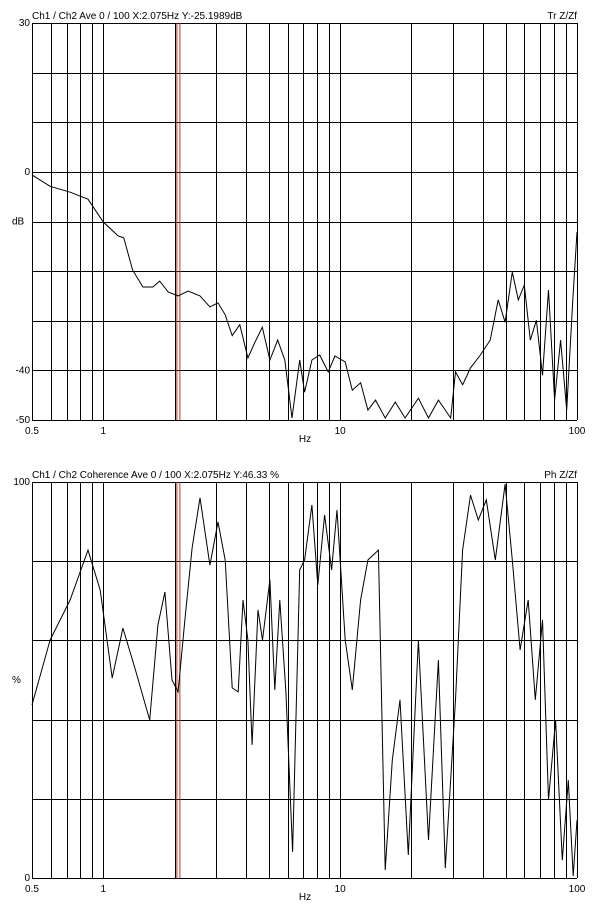 This screenshot has height=914, width=602. I want to click on chart-subtitle: Tr Z/Zf, so click(562, 16).